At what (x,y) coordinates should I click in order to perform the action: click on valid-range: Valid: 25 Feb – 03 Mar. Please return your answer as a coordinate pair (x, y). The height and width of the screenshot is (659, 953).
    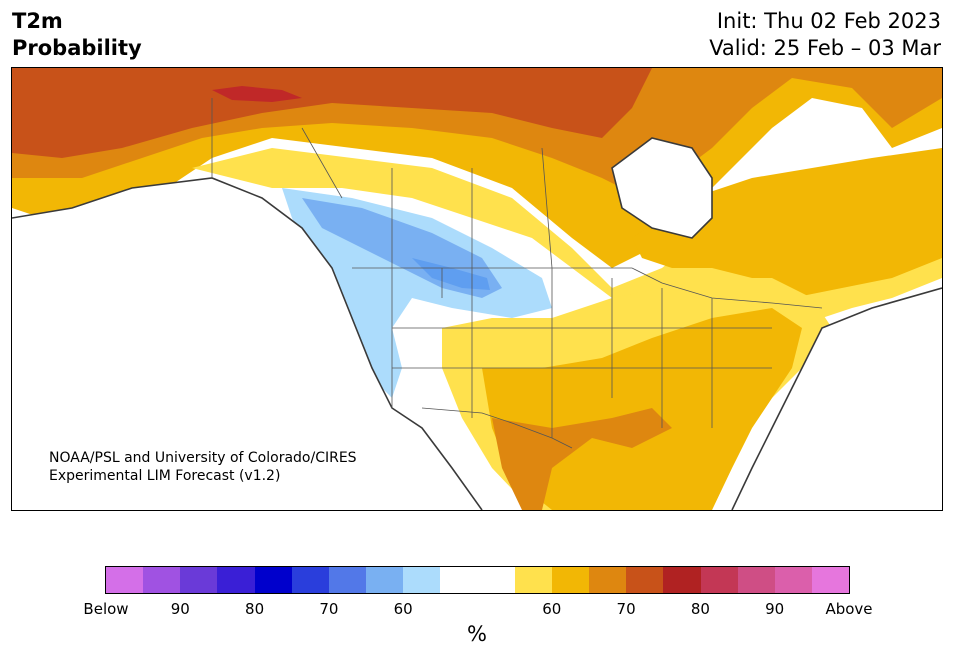
    Looking at the image, I should click on (825, 48).